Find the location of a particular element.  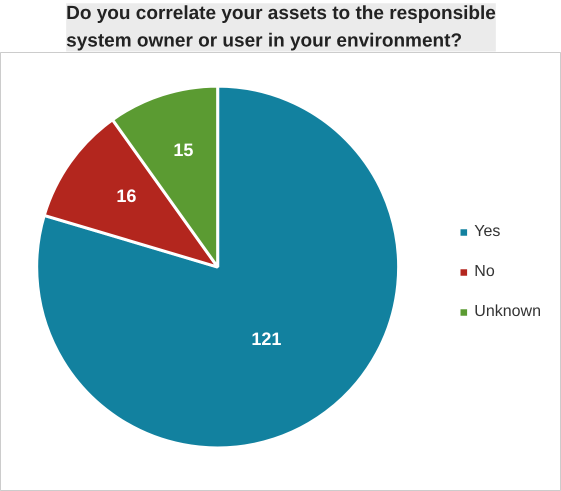

legend-label: Unknown is located at coordinates (507, 311).